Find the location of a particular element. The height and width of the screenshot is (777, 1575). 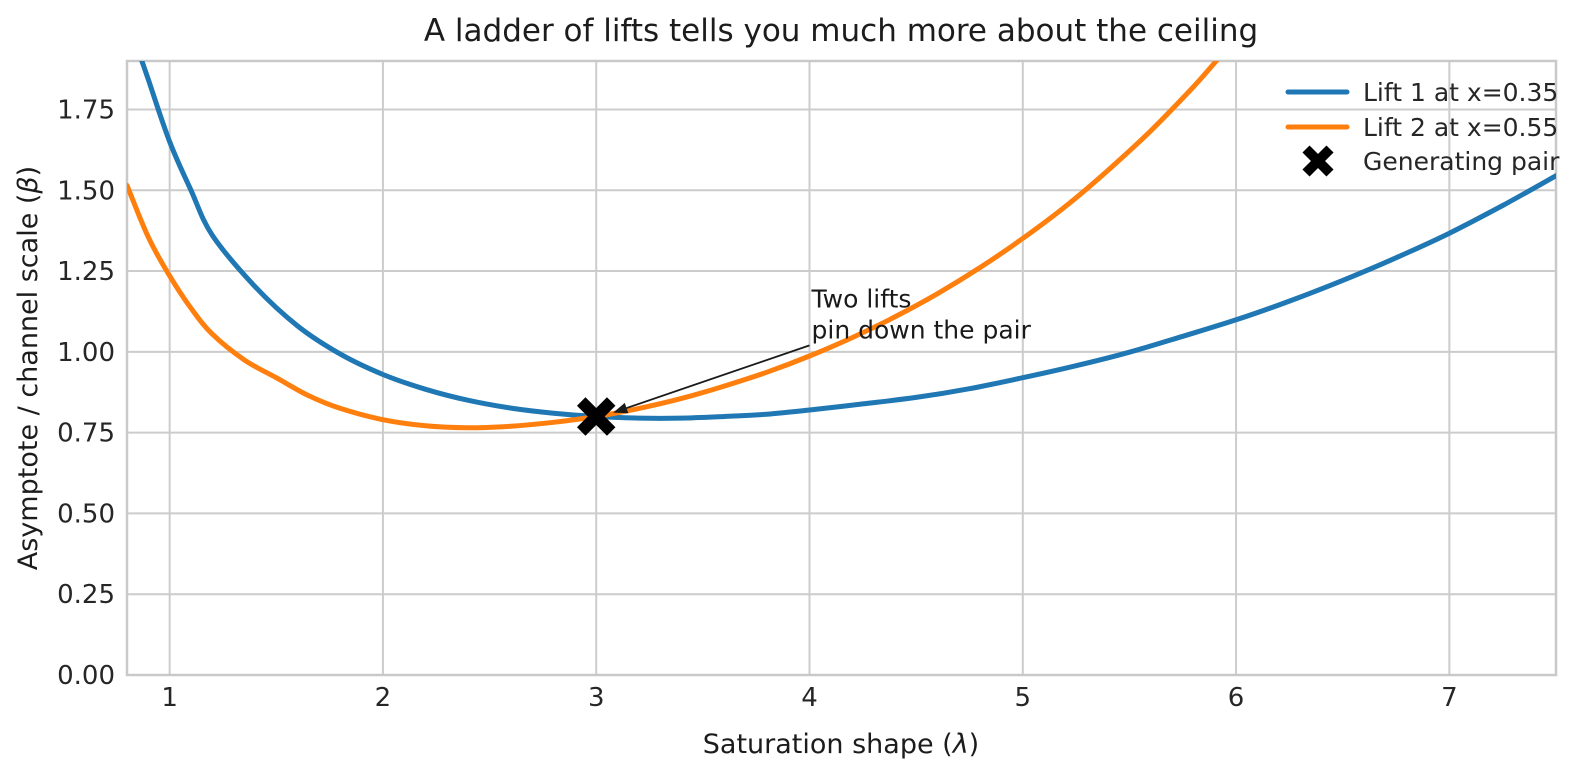

legend-x-marker-icon is located at coordinates (1318, 161).